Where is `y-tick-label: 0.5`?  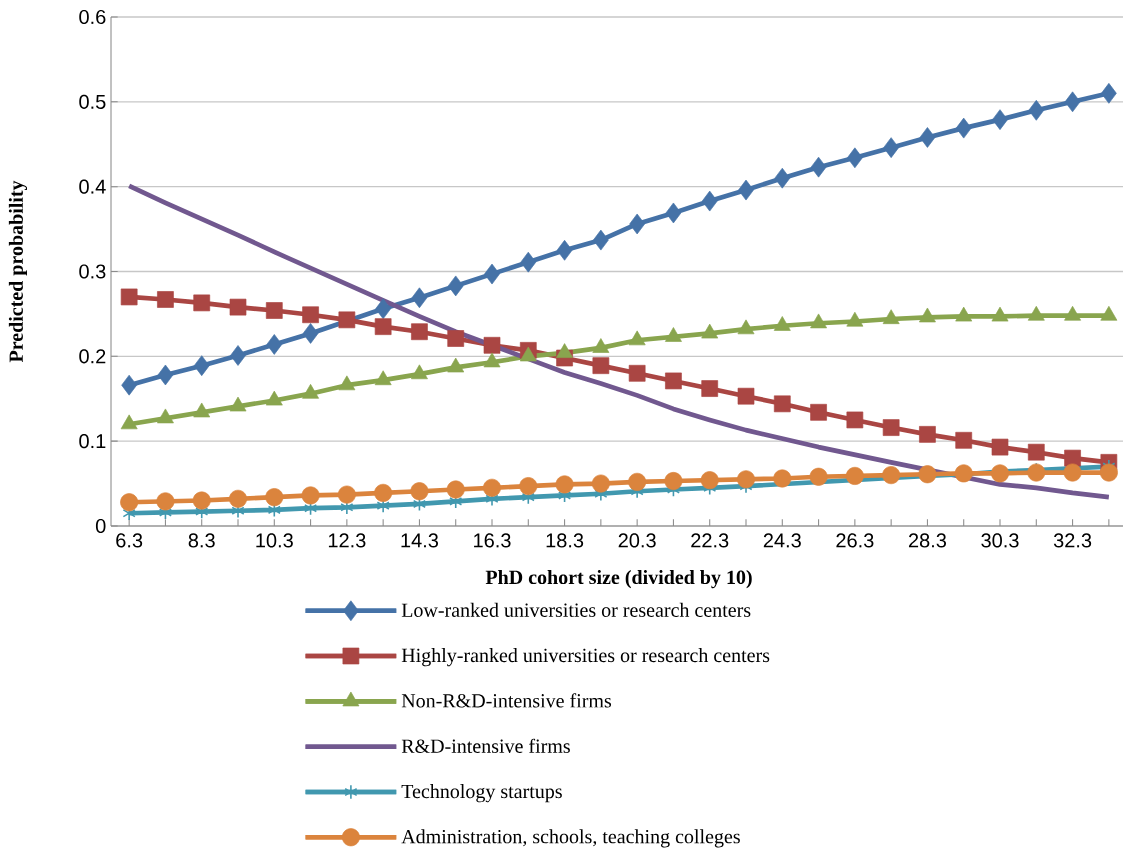
y-tick-label: 0.5 is located at coordinates (92, 101).